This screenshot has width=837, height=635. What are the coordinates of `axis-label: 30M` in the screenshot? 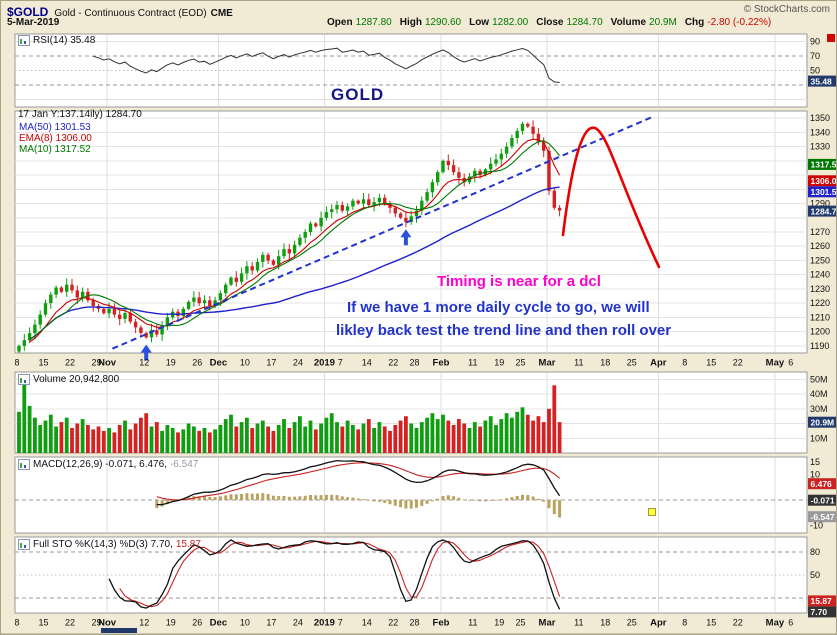 It's located at (819, 409).